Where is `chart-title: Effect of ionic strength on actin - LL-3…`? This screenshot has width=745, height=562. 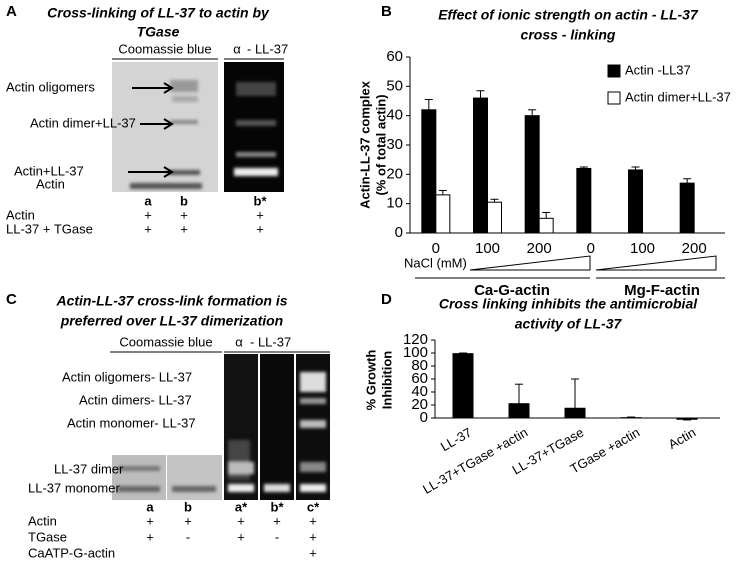
chart-title: Effect of ionic strength on actin - LL-3… is located at coordinates (568, 15).